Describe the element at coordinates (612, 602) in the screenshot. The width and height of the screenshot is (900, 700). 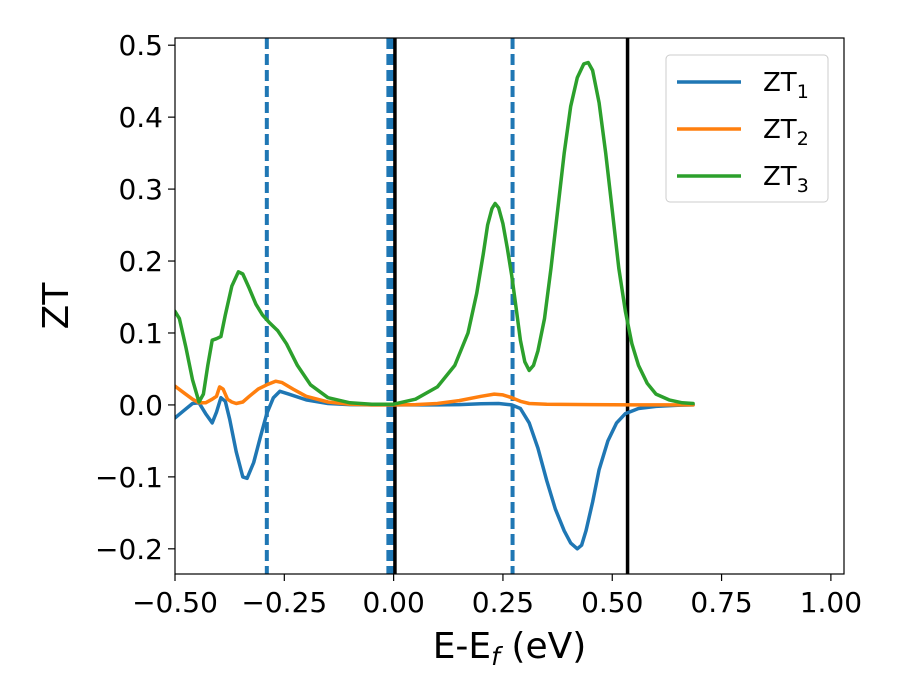
I see `x-tick-label: 0.50` at that location.